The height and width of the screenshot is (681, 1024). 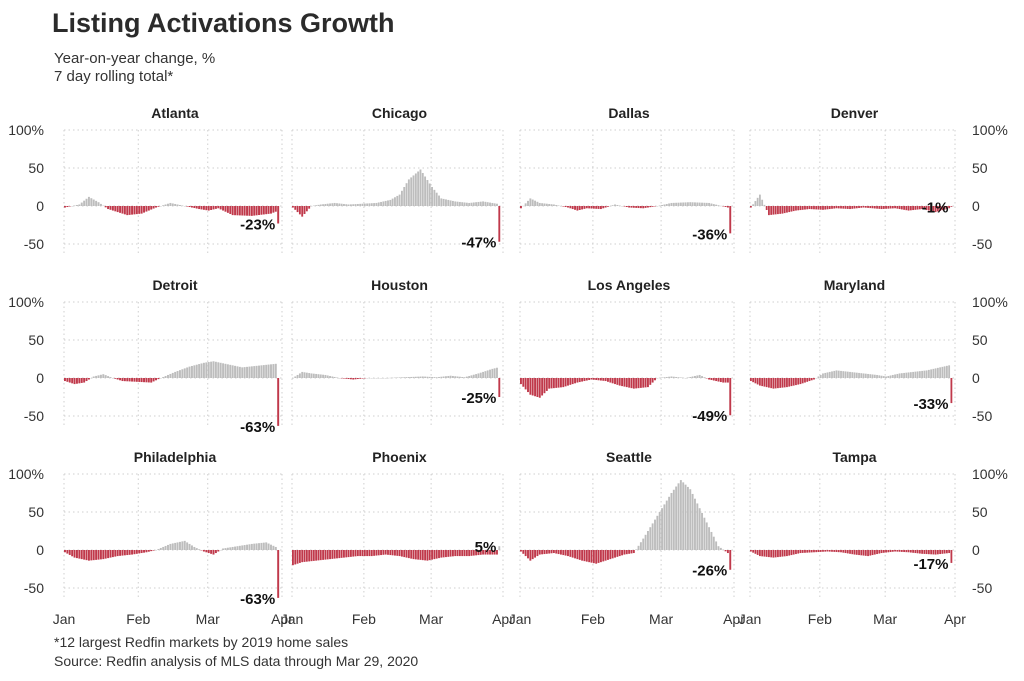 What do you see at coordinates (399, 113) in the screenshot?
I see `panel-title: Chicago` at bounding box center [399, 113].